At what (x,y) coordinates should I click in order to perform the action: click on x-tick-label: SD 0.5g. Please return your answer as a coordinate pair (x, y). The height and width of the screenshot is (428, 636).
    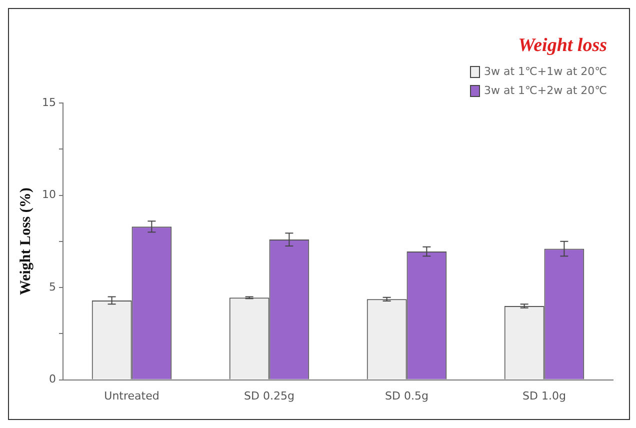
    Looking at the image, I should click on (406, 395).